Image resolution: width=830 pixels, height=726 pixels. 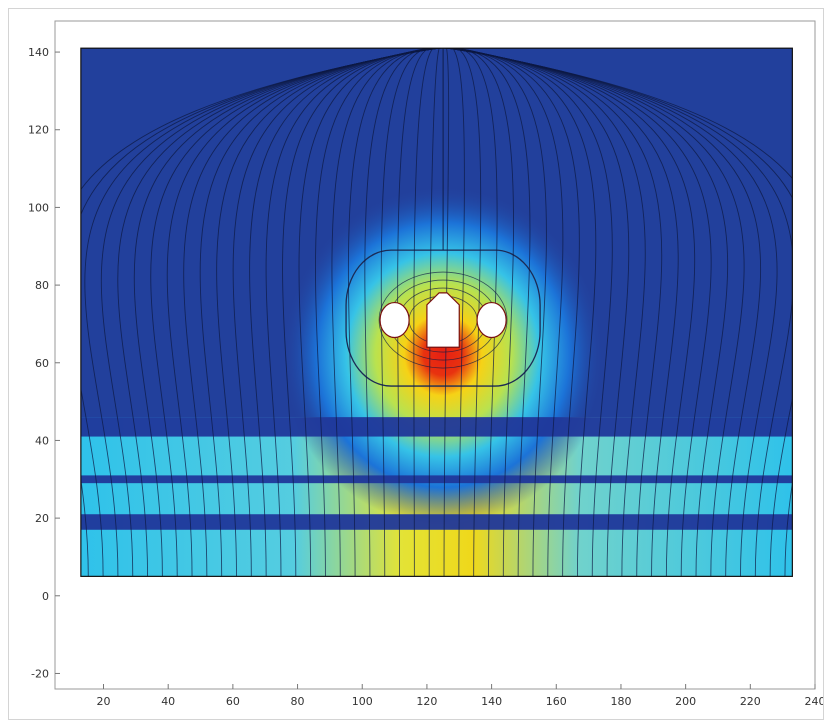 I want to click on x-tick-label: 60, so click(x=233, y=701).